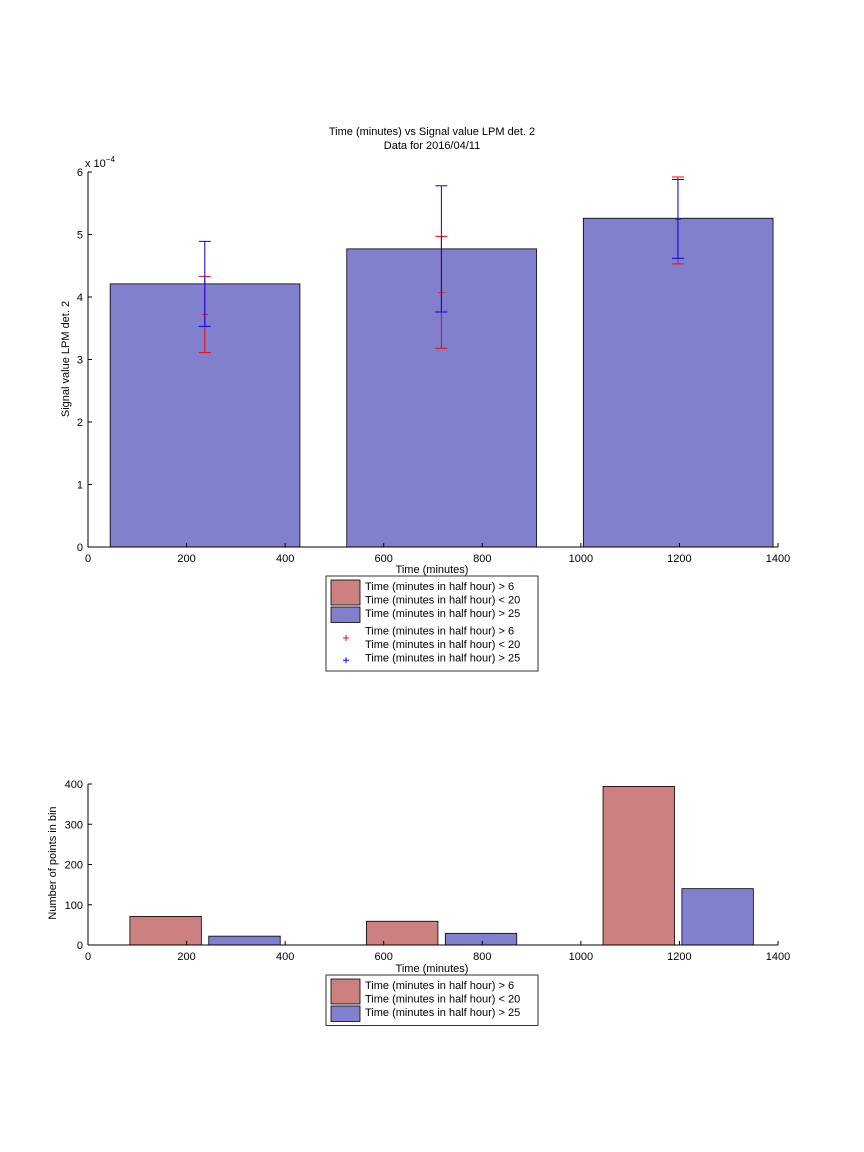 Image resolution: width=864 pixels, height=1152 pixels. Describe the element at coordinates (95, 164) in the screenshot. I see `chart1-exponent-base: x 10` at that location.